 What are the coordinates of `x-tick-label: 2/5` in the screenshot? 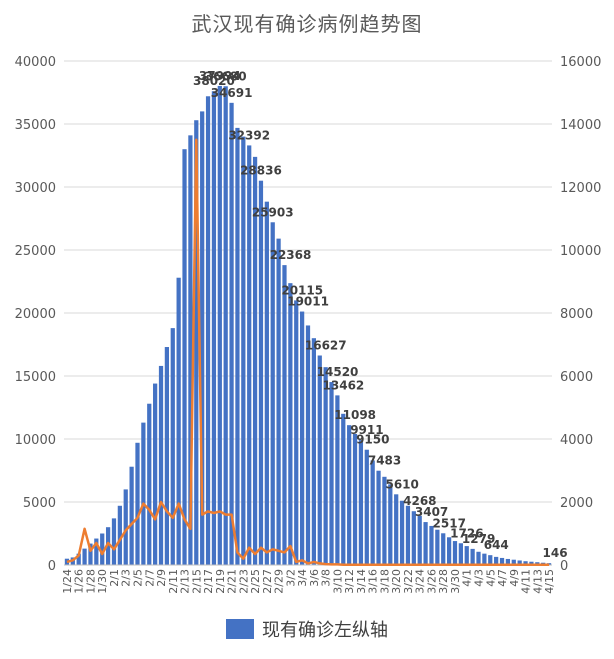 It's located at (137, 578).